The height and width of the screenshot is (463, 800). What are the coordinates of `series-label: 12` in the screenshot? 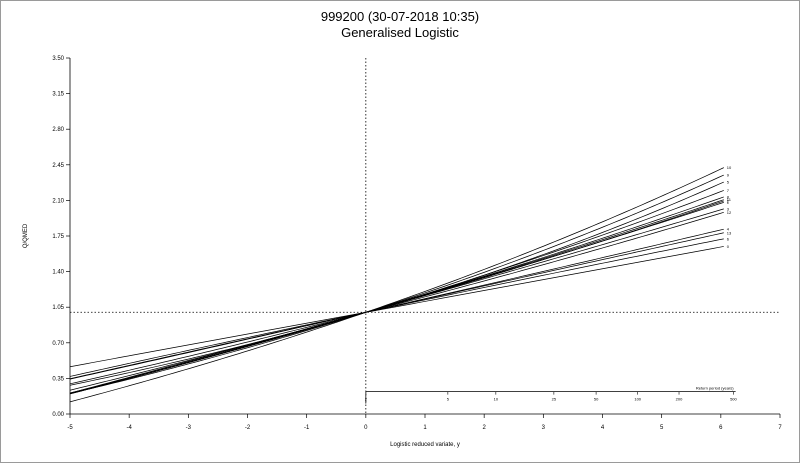 It's located at (729, 212).